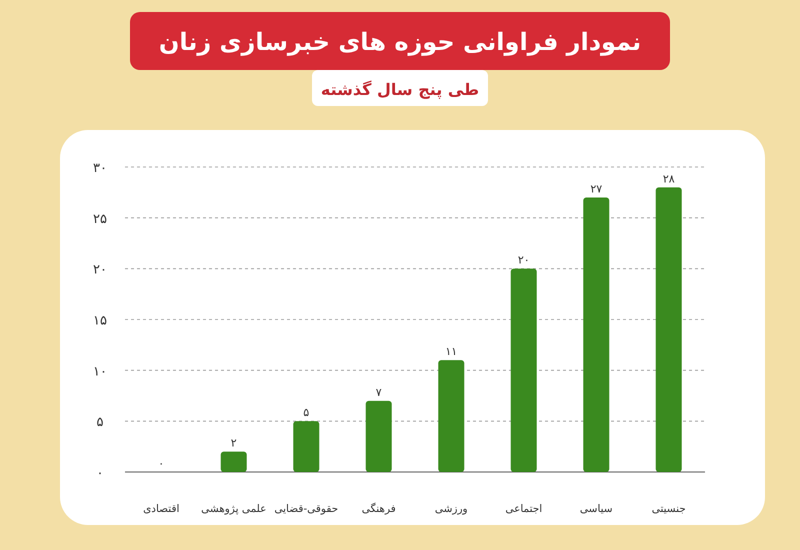 Image resolution: width=800 pixels, height=550 pixels. Describe the element at coordinates (400, 42) in the screenshot. I see `chart-title: نمودار فراوانی حوزه های خبرسازی زنان` at that location.